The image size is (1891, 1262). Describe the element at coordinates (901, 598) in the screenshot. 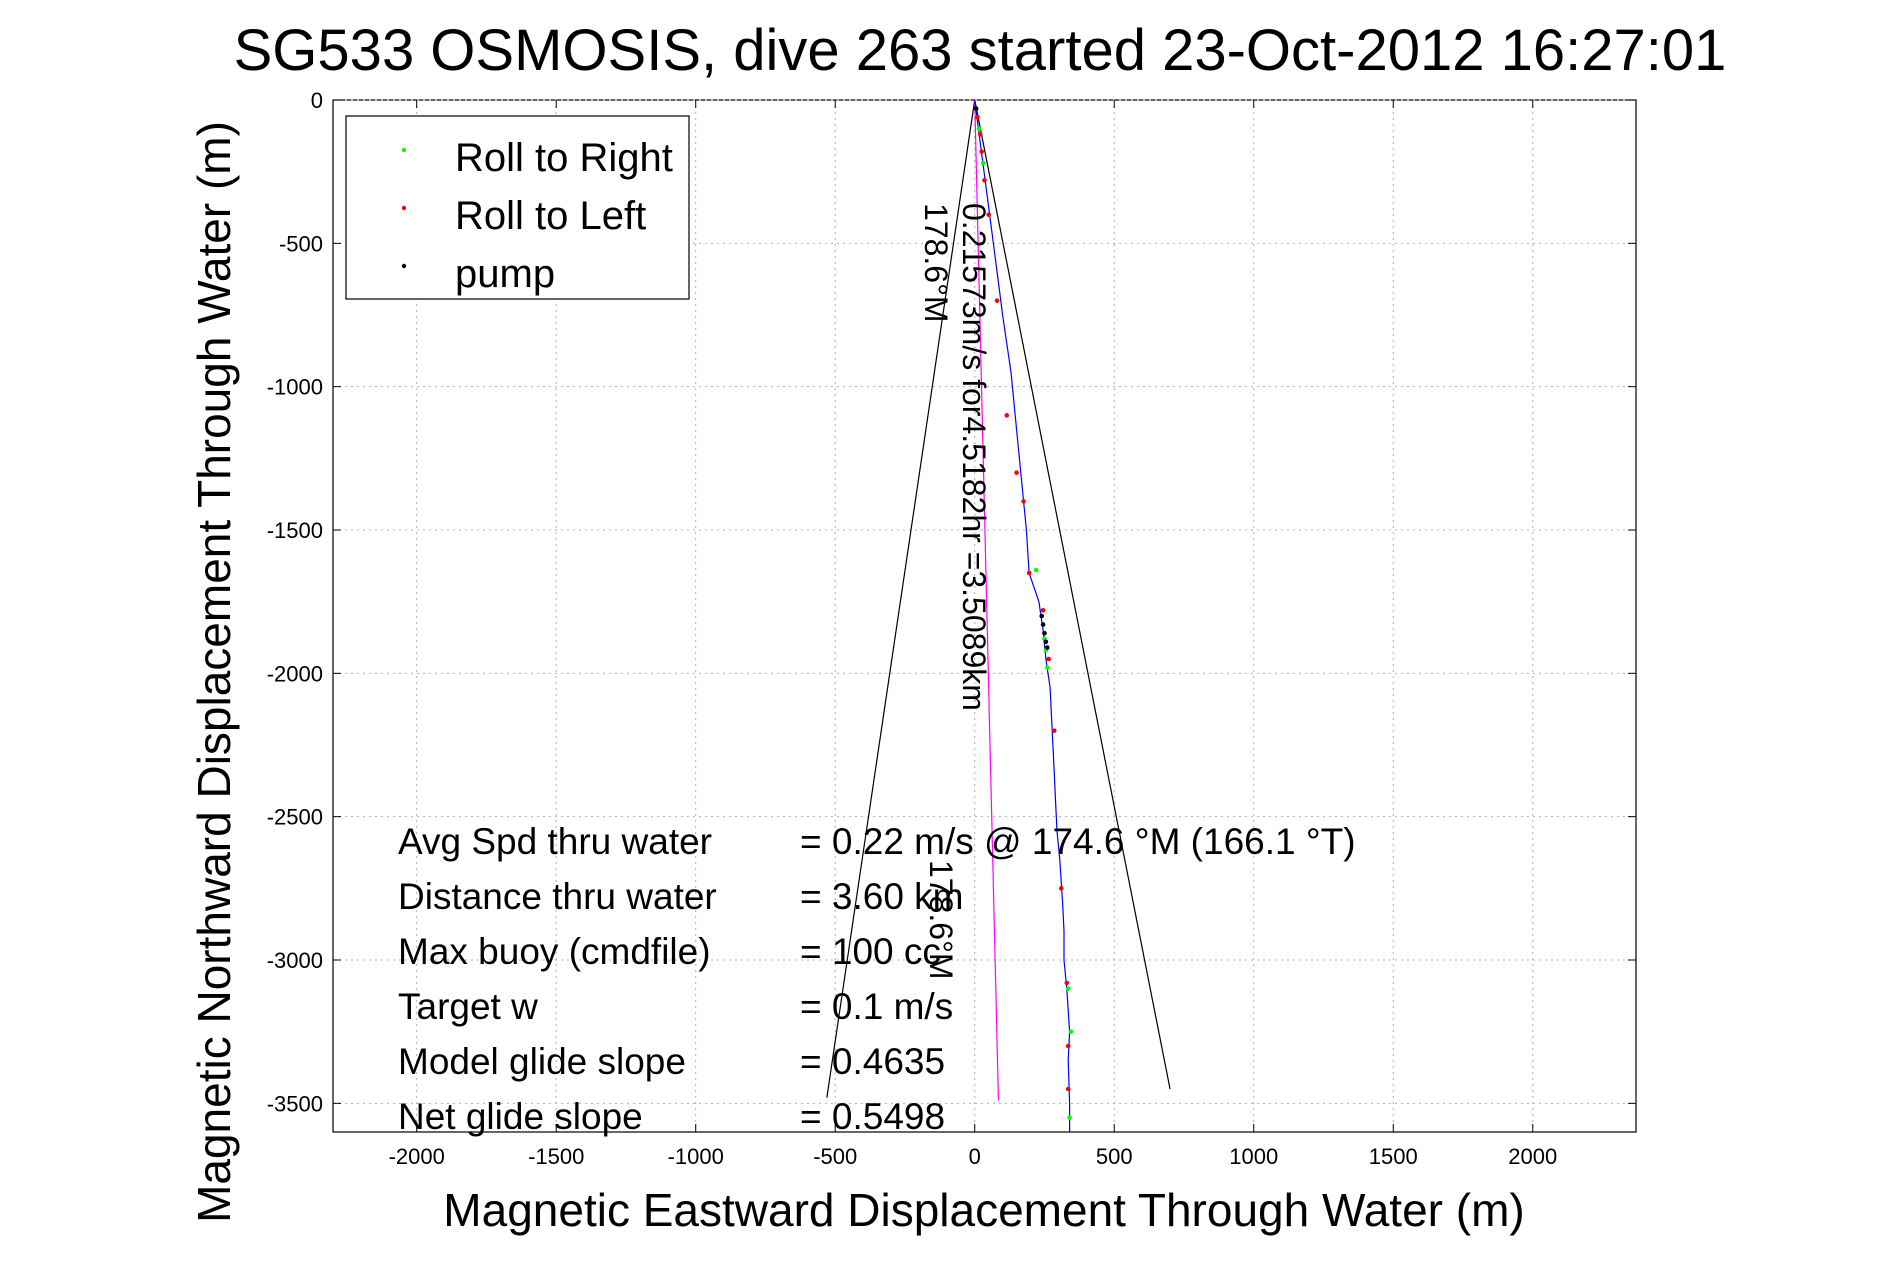

I see `line-cone-left` at that location.